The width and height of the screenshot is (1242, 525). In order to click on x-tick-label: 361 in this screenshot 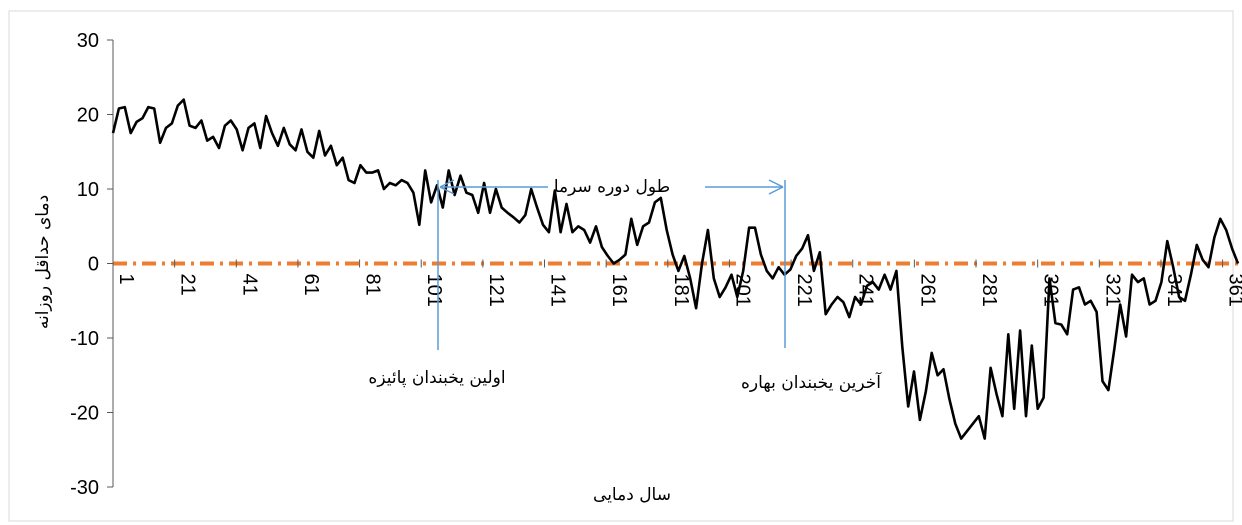, I will do `click(1233, 290)`.